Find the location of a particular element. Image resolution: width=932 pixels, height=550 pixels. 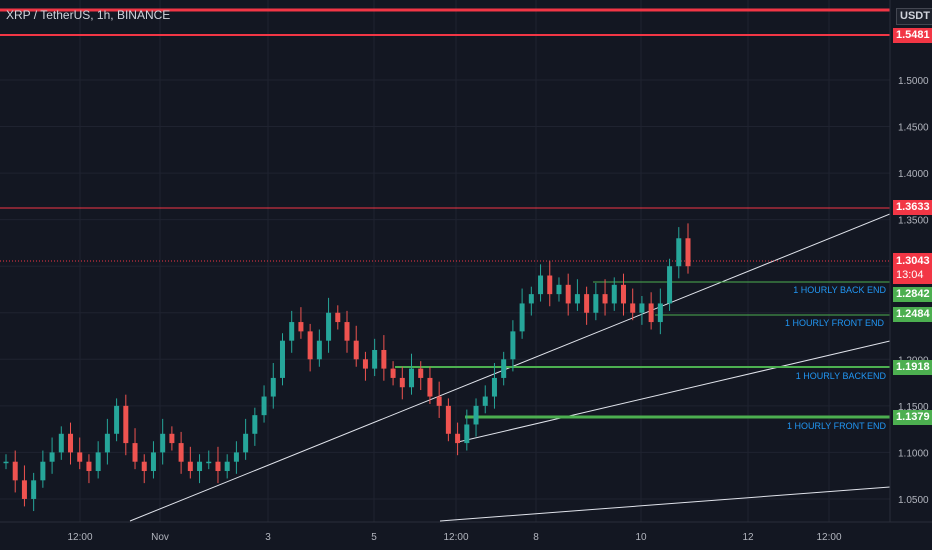

time-tick-label: Nov is located at coordinates (160, 537).